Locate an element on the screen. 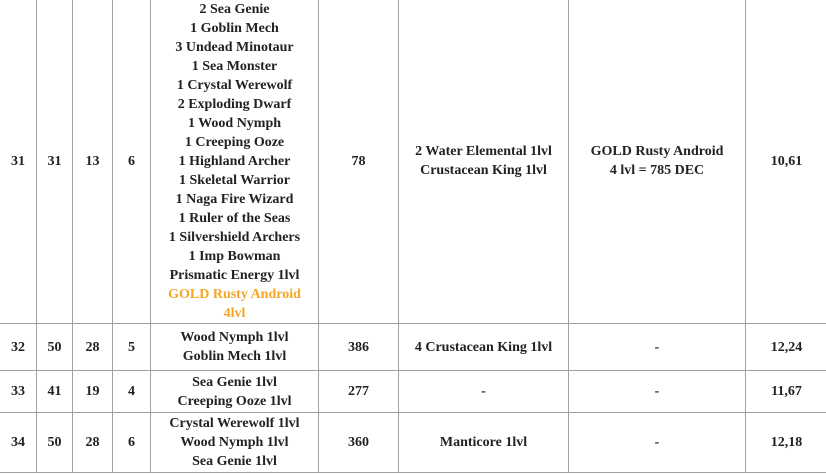 This screenshot has height=474, width=826. table-cell: 4 Crustacean King 1lvl is located at coordinates (483, 347).